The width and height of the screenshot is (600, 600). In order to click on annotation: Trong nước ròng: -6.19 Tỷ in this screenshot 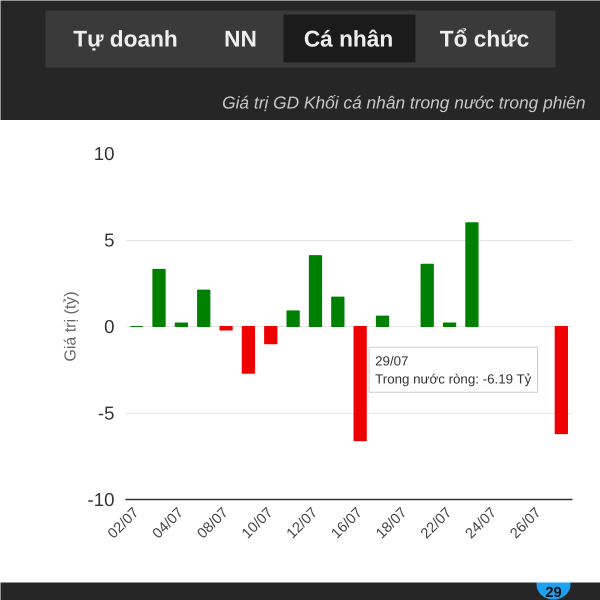, I will do `click(453, 378)`.